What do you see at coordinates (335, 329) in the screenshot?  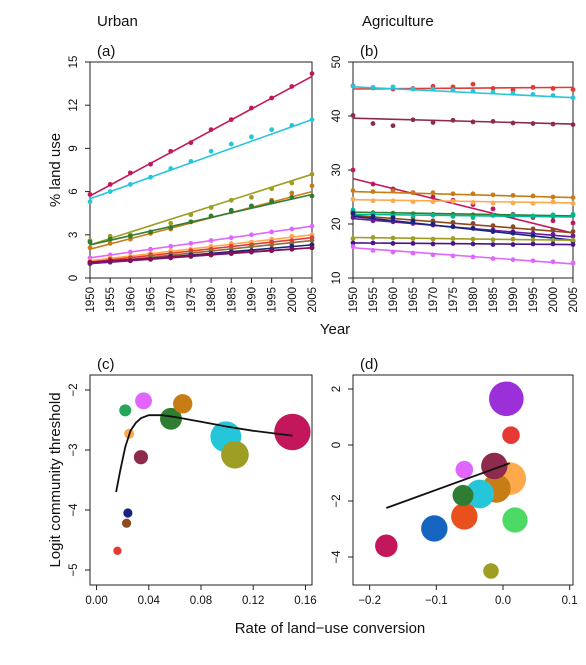 I see `x-label-year: Year` at bounding box center [335, 329].